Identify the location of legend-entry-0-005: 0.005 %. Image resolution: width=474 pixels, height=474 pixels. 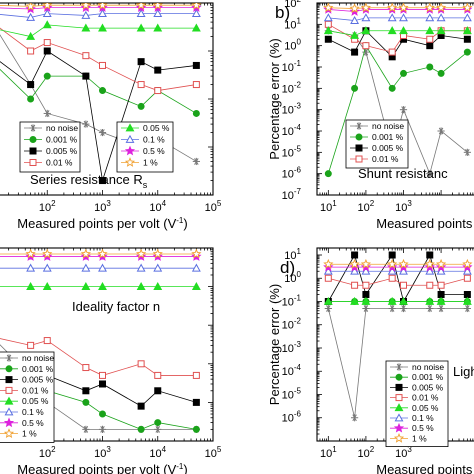
(417, 387).